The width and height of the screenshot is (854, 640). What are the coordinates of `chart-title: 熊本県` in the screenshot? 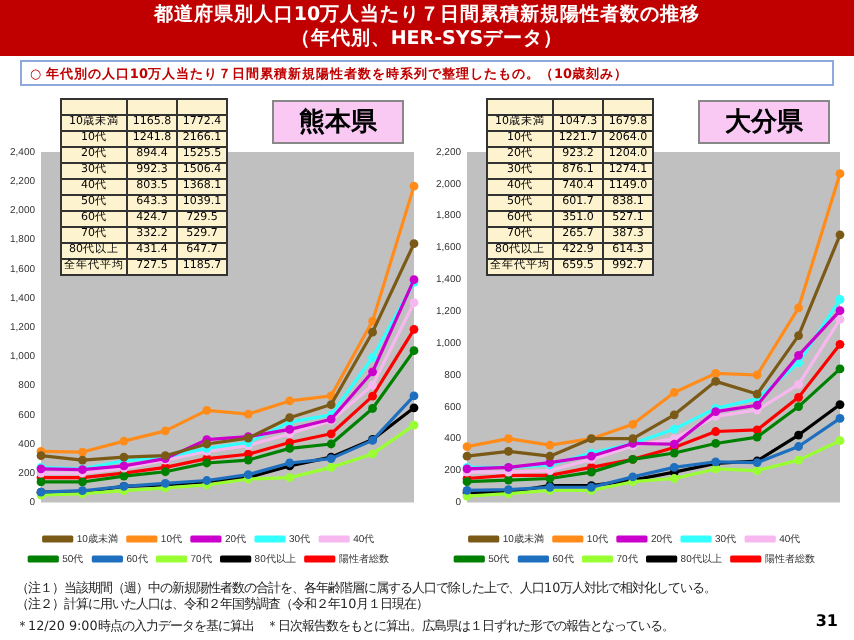 It's located at (338, 122).